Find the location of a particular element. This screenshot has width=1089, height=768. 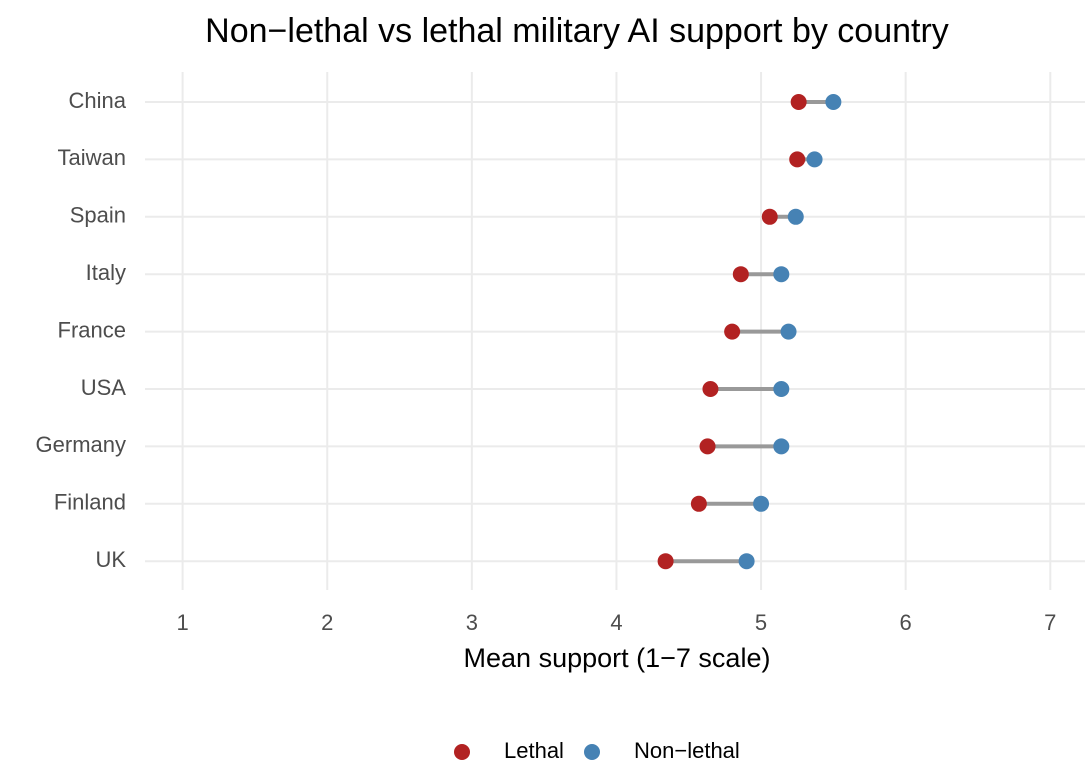

x-axis-title: Mean support (1−7 scale) is located at coordinates (617, 658).